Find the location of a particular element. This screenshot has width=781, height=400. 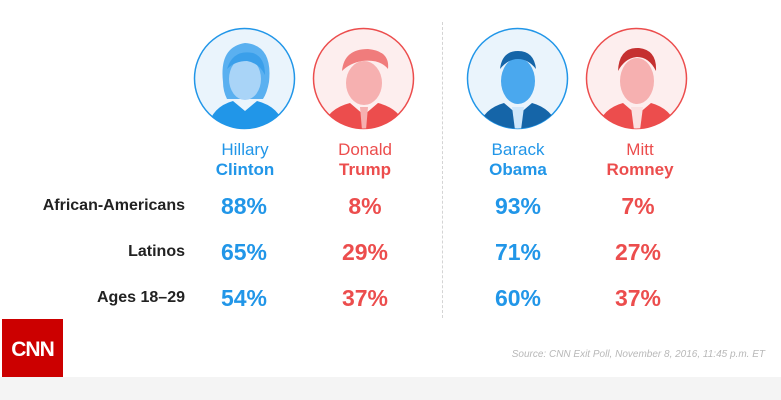

obama-portrait is located at coordinates (517, 78).